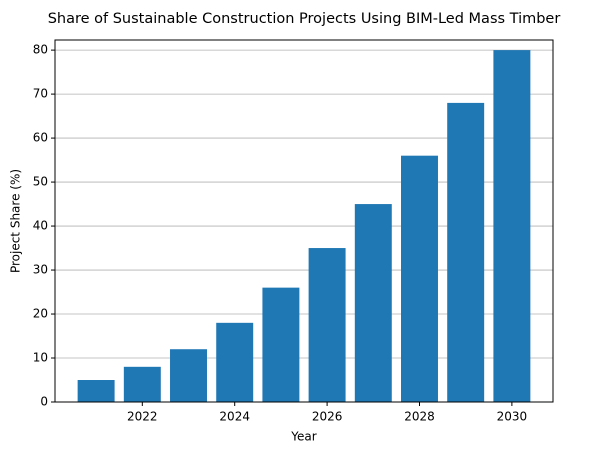 The height and width of the screenshot is (455, 608). What do you see at coordinates (40, 94) in the screenshot?
I see `y-tick-label: 70` at bounding box center [40, 94].